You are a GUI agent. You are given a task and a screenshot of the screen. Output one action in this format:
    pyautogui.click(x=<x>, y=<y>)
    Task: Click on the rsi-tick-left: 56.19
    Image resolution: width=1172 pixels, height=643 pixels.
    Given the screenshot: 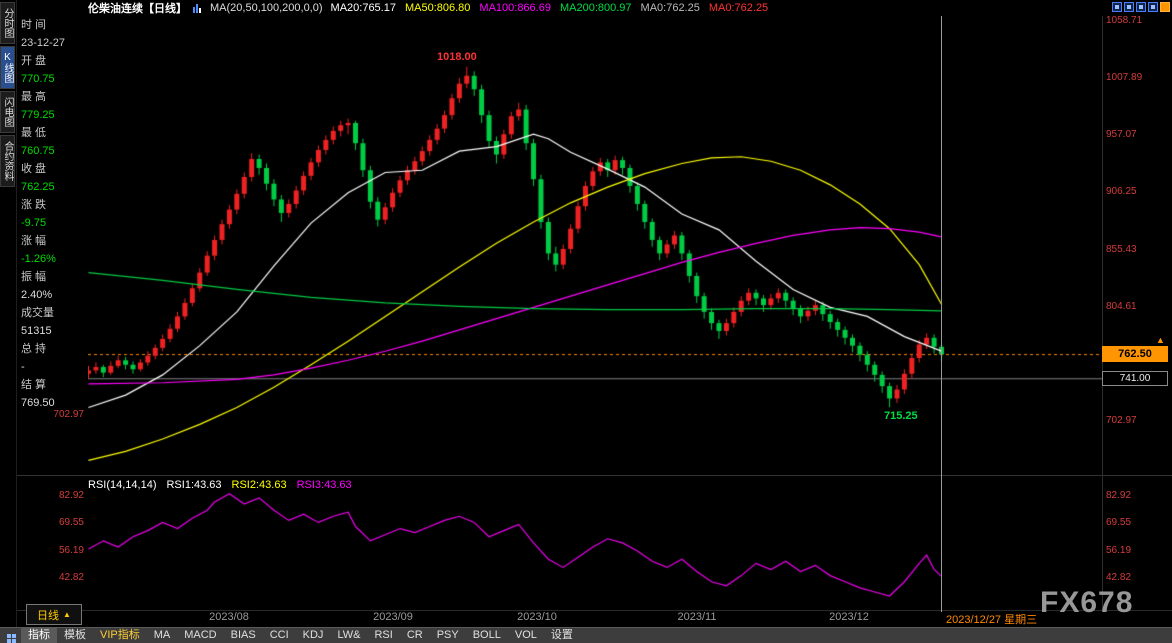 What is the action you would take?
    pyautogui.click(x=71, y=550)
    